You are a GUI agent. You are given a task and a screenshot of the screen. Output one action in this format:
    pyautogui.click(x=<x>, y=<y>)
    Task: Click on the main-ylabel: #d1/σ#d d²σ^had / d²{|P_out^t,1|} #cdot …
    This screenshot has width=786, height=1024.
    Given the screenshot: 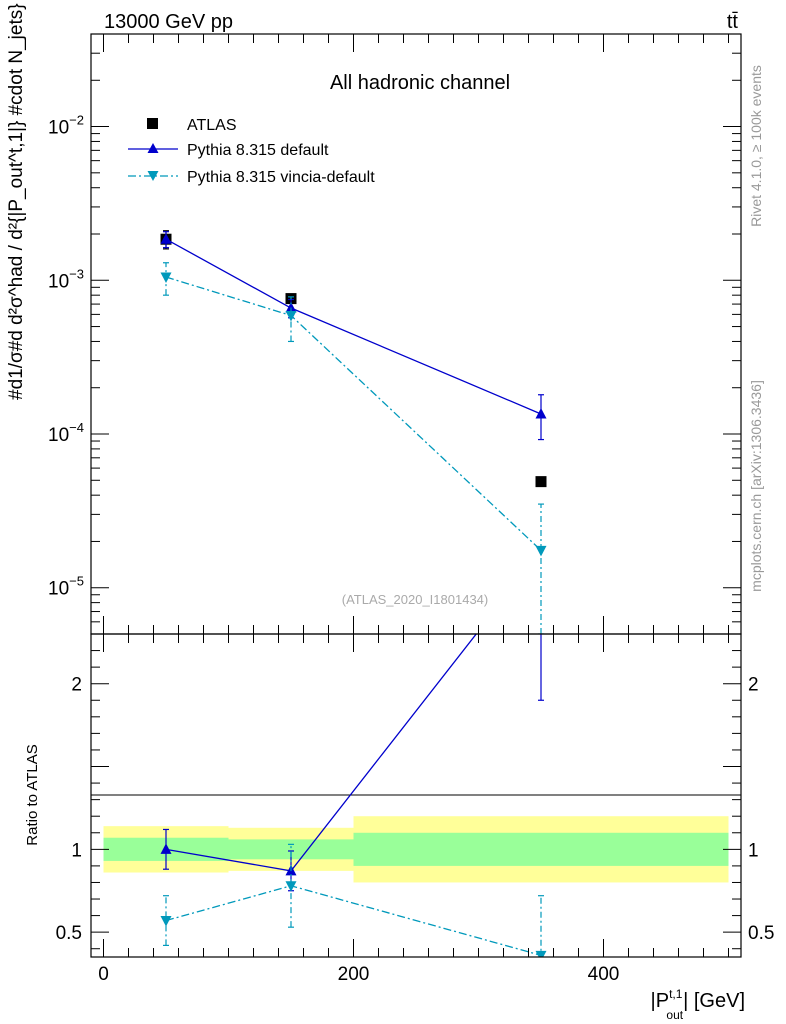 What is the action you would take?
    pyautogui.click(x=16, y=200)
    